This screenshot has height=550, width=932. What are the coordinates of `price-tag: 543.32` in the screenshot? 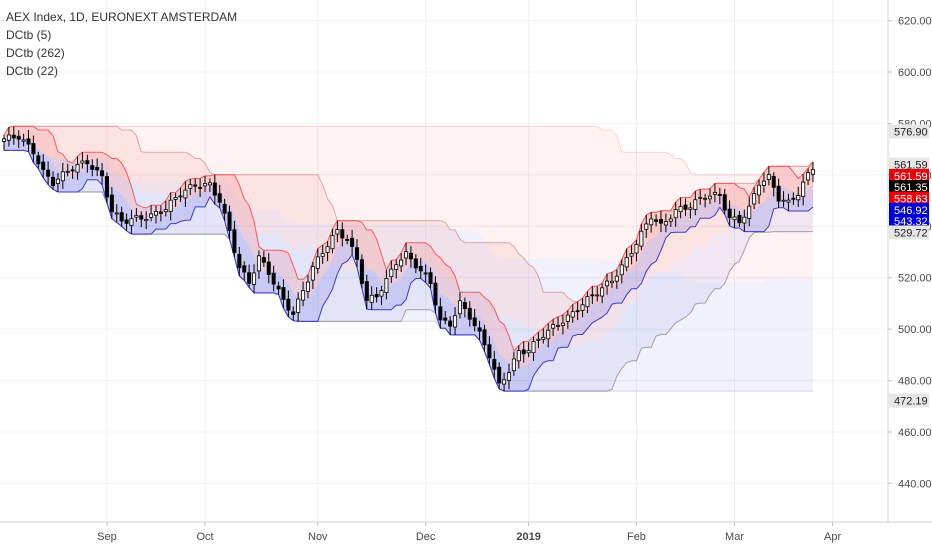 It's located at (909, 221).